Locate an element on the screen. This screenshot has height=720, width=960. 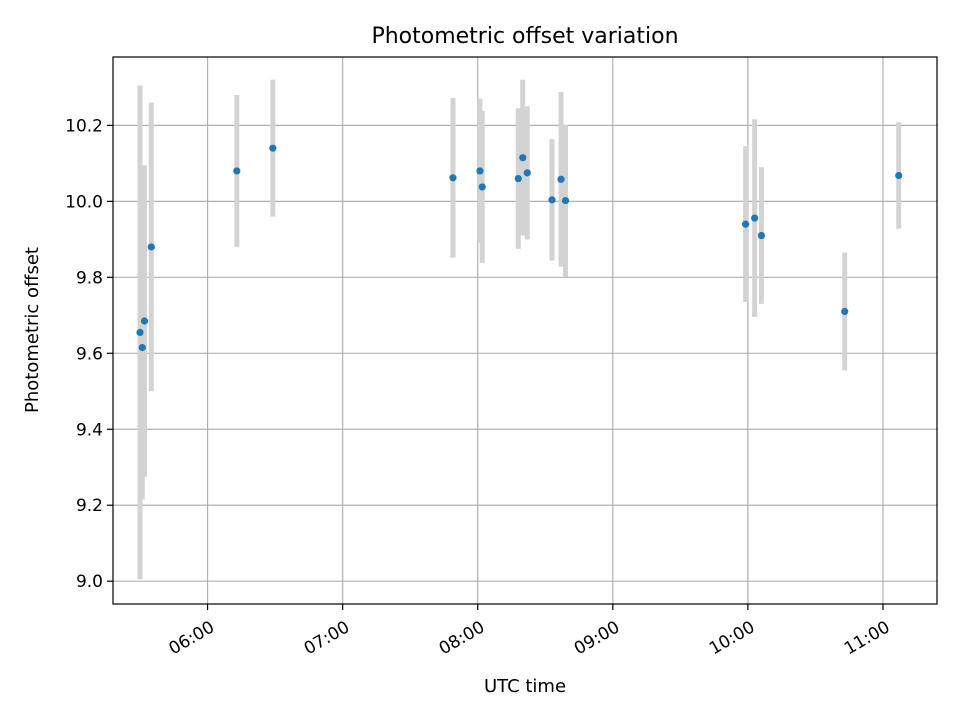
y-tick-label: 9.0 is located at coordinates (89, 582).